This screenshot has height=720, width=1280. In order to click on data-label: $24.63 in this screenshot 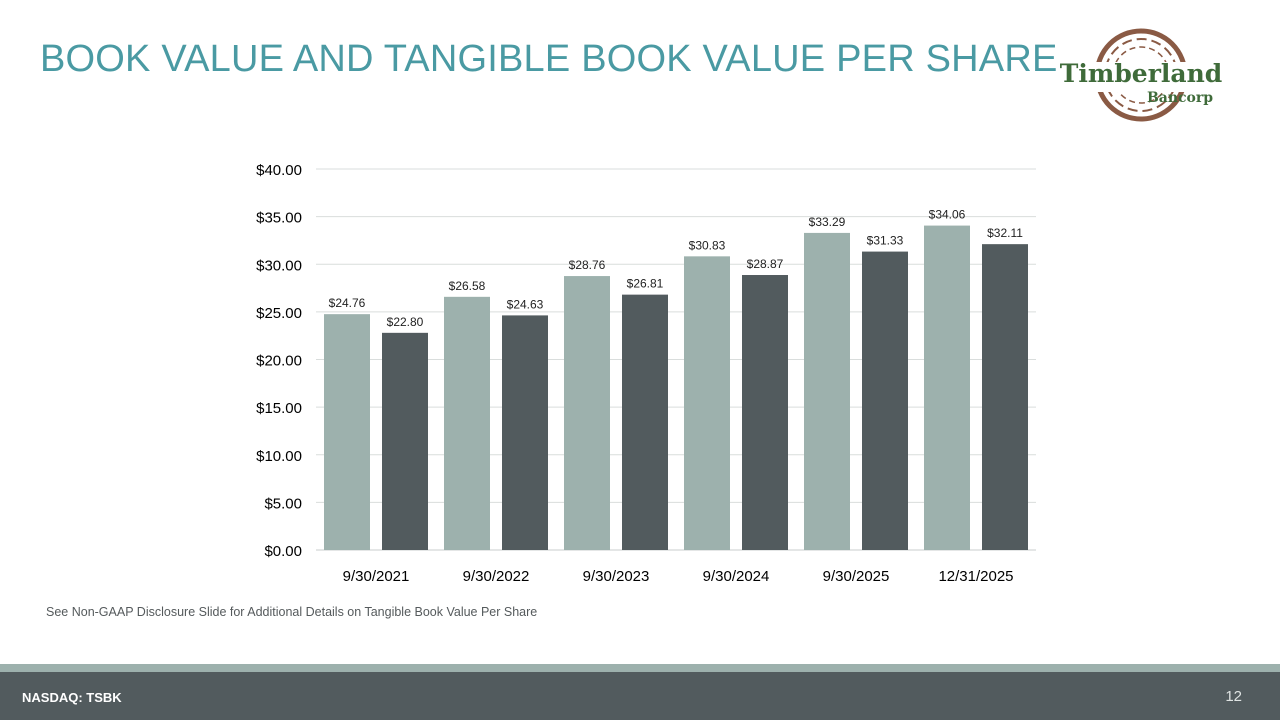, I will do `click(525, 304)`.